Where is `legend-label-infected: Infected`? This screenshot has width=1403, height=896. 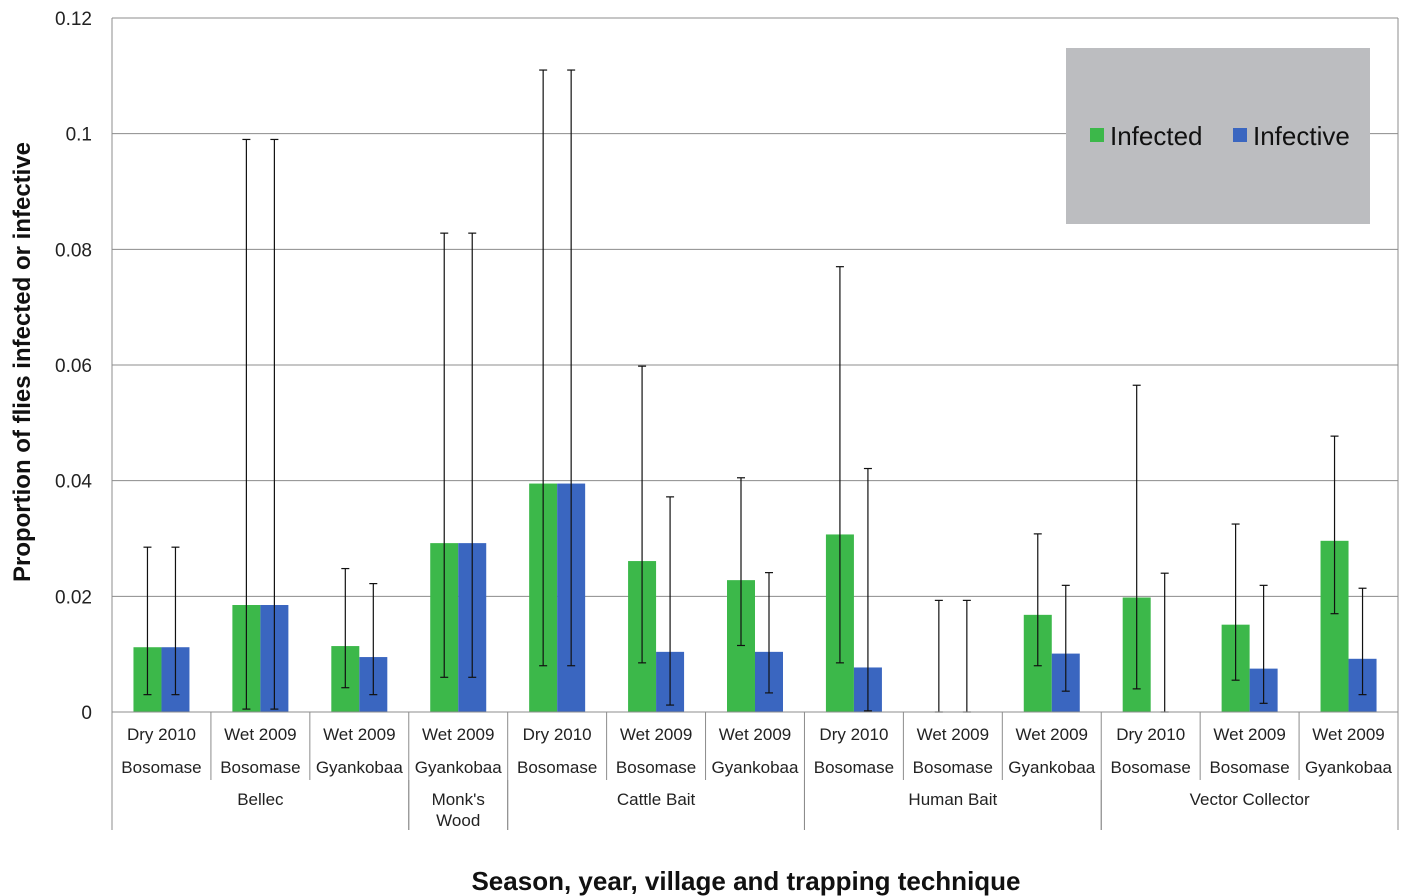
legend-label-infected: Infected is located at coordinates (1156, 136).